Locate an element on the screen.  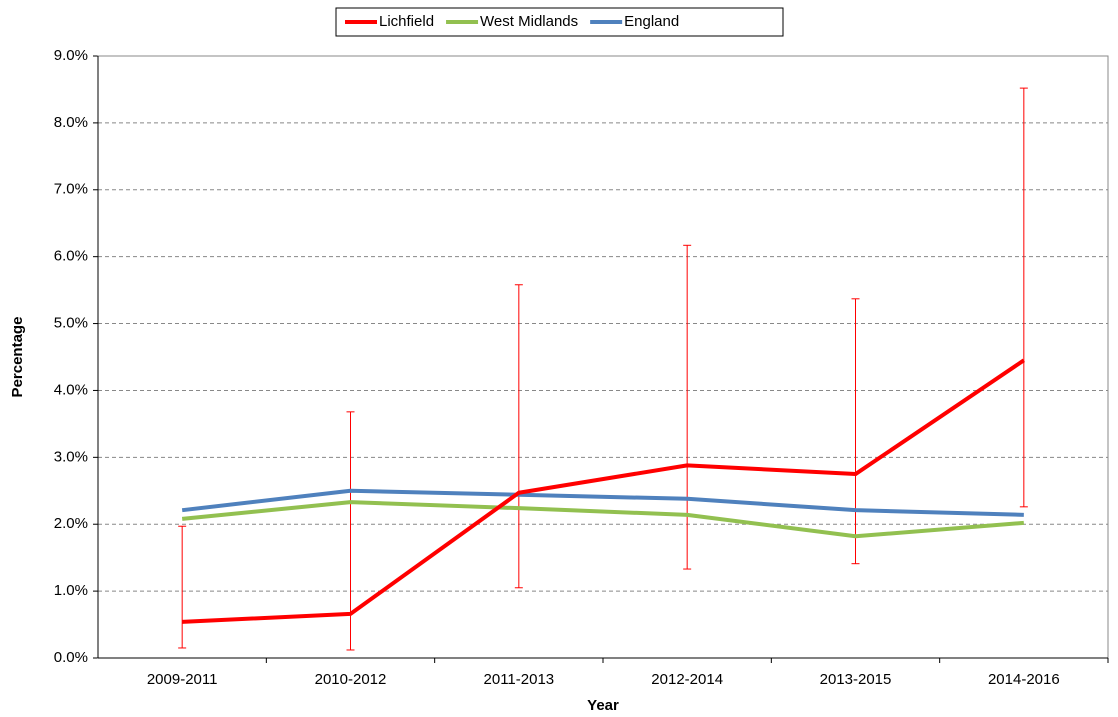
legend-box is located at coordinates (559, 22).